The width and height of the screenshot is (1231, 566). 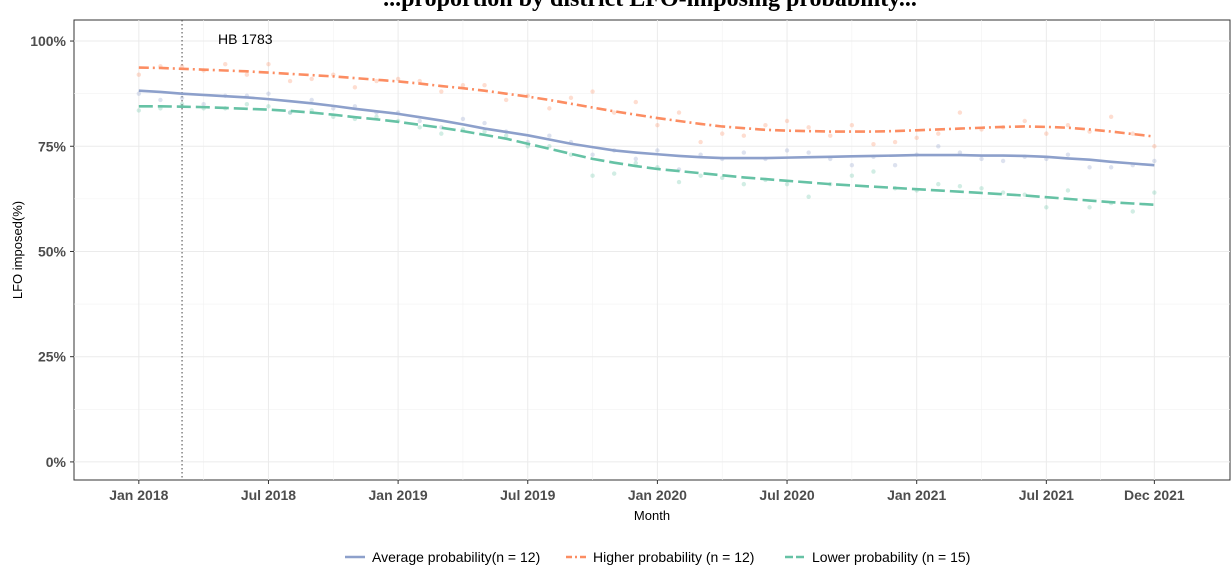 What do you see at coordinates (527, 495) in the screenshot?
I see `x-tick-label: Jul 2019` at bounding box center [527, 495].